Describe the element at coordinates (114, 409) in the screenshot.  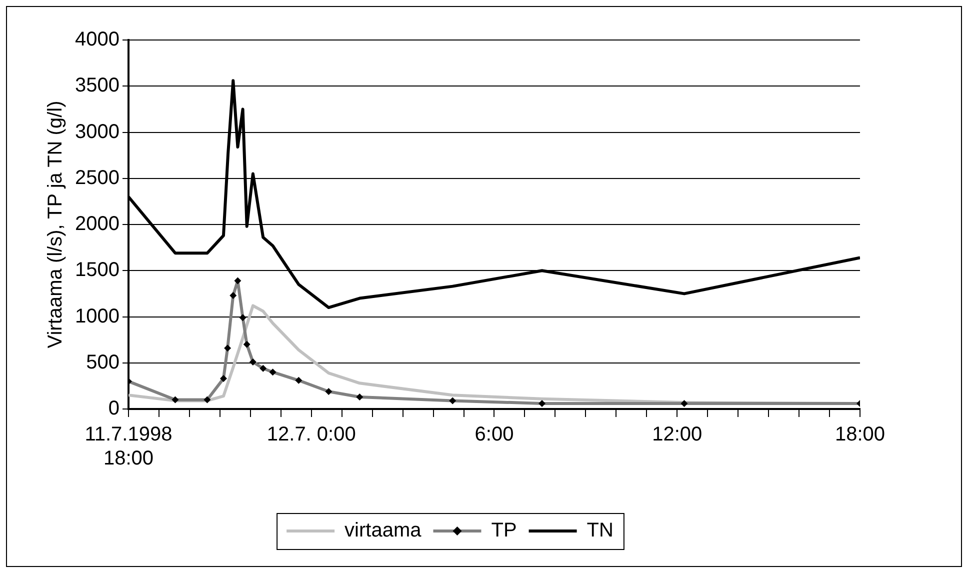
I see `y-tick-label: 0` at that location.